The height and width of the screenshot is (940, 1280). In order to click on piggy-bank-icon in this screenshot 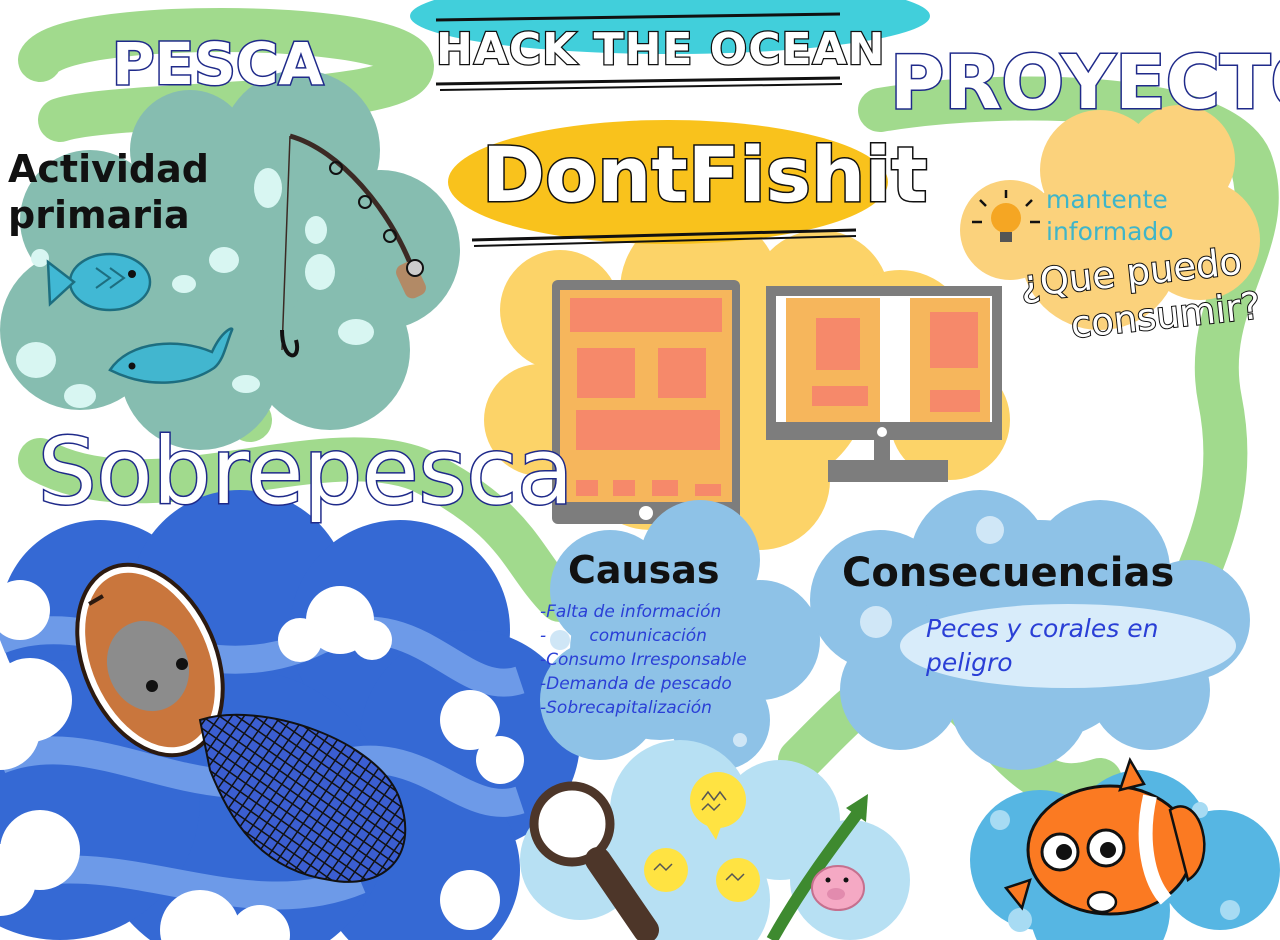, I will do `click(838, 888)`.